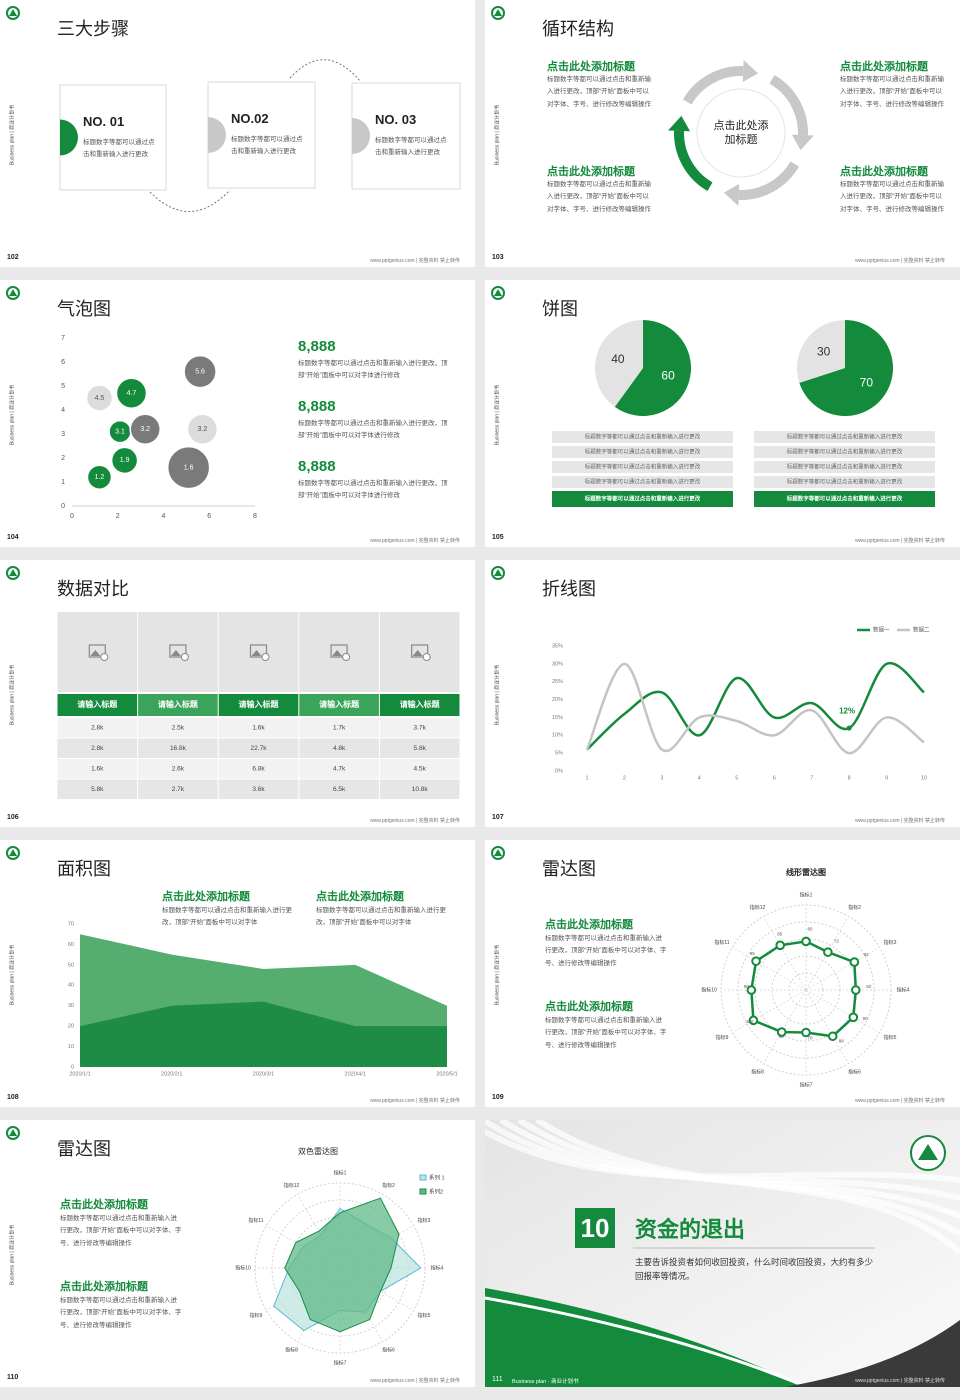 The width and height of the screenshot is (960, 1400). What do you see at coordinates (497, 1379) in the screenshot?
I see `page-number: 111` at bounding box center [497, 1379].